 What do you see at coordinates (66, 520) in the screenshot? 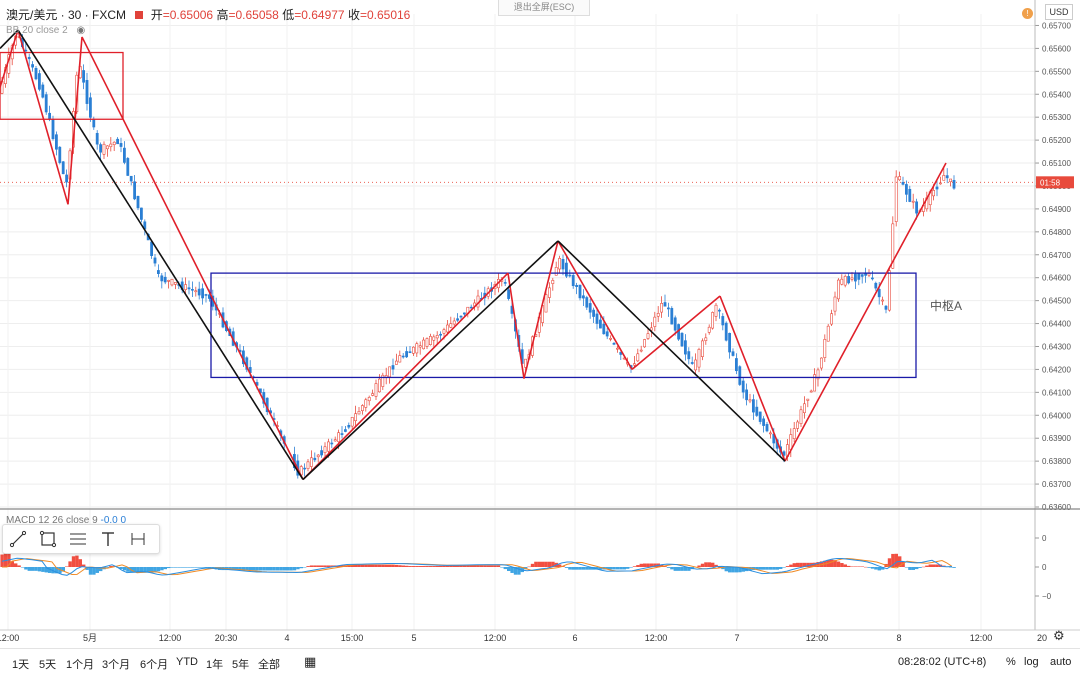
I see `macd-label: MACD 12 26 close 9 -0.0 0` at bounding box center [66, 520].